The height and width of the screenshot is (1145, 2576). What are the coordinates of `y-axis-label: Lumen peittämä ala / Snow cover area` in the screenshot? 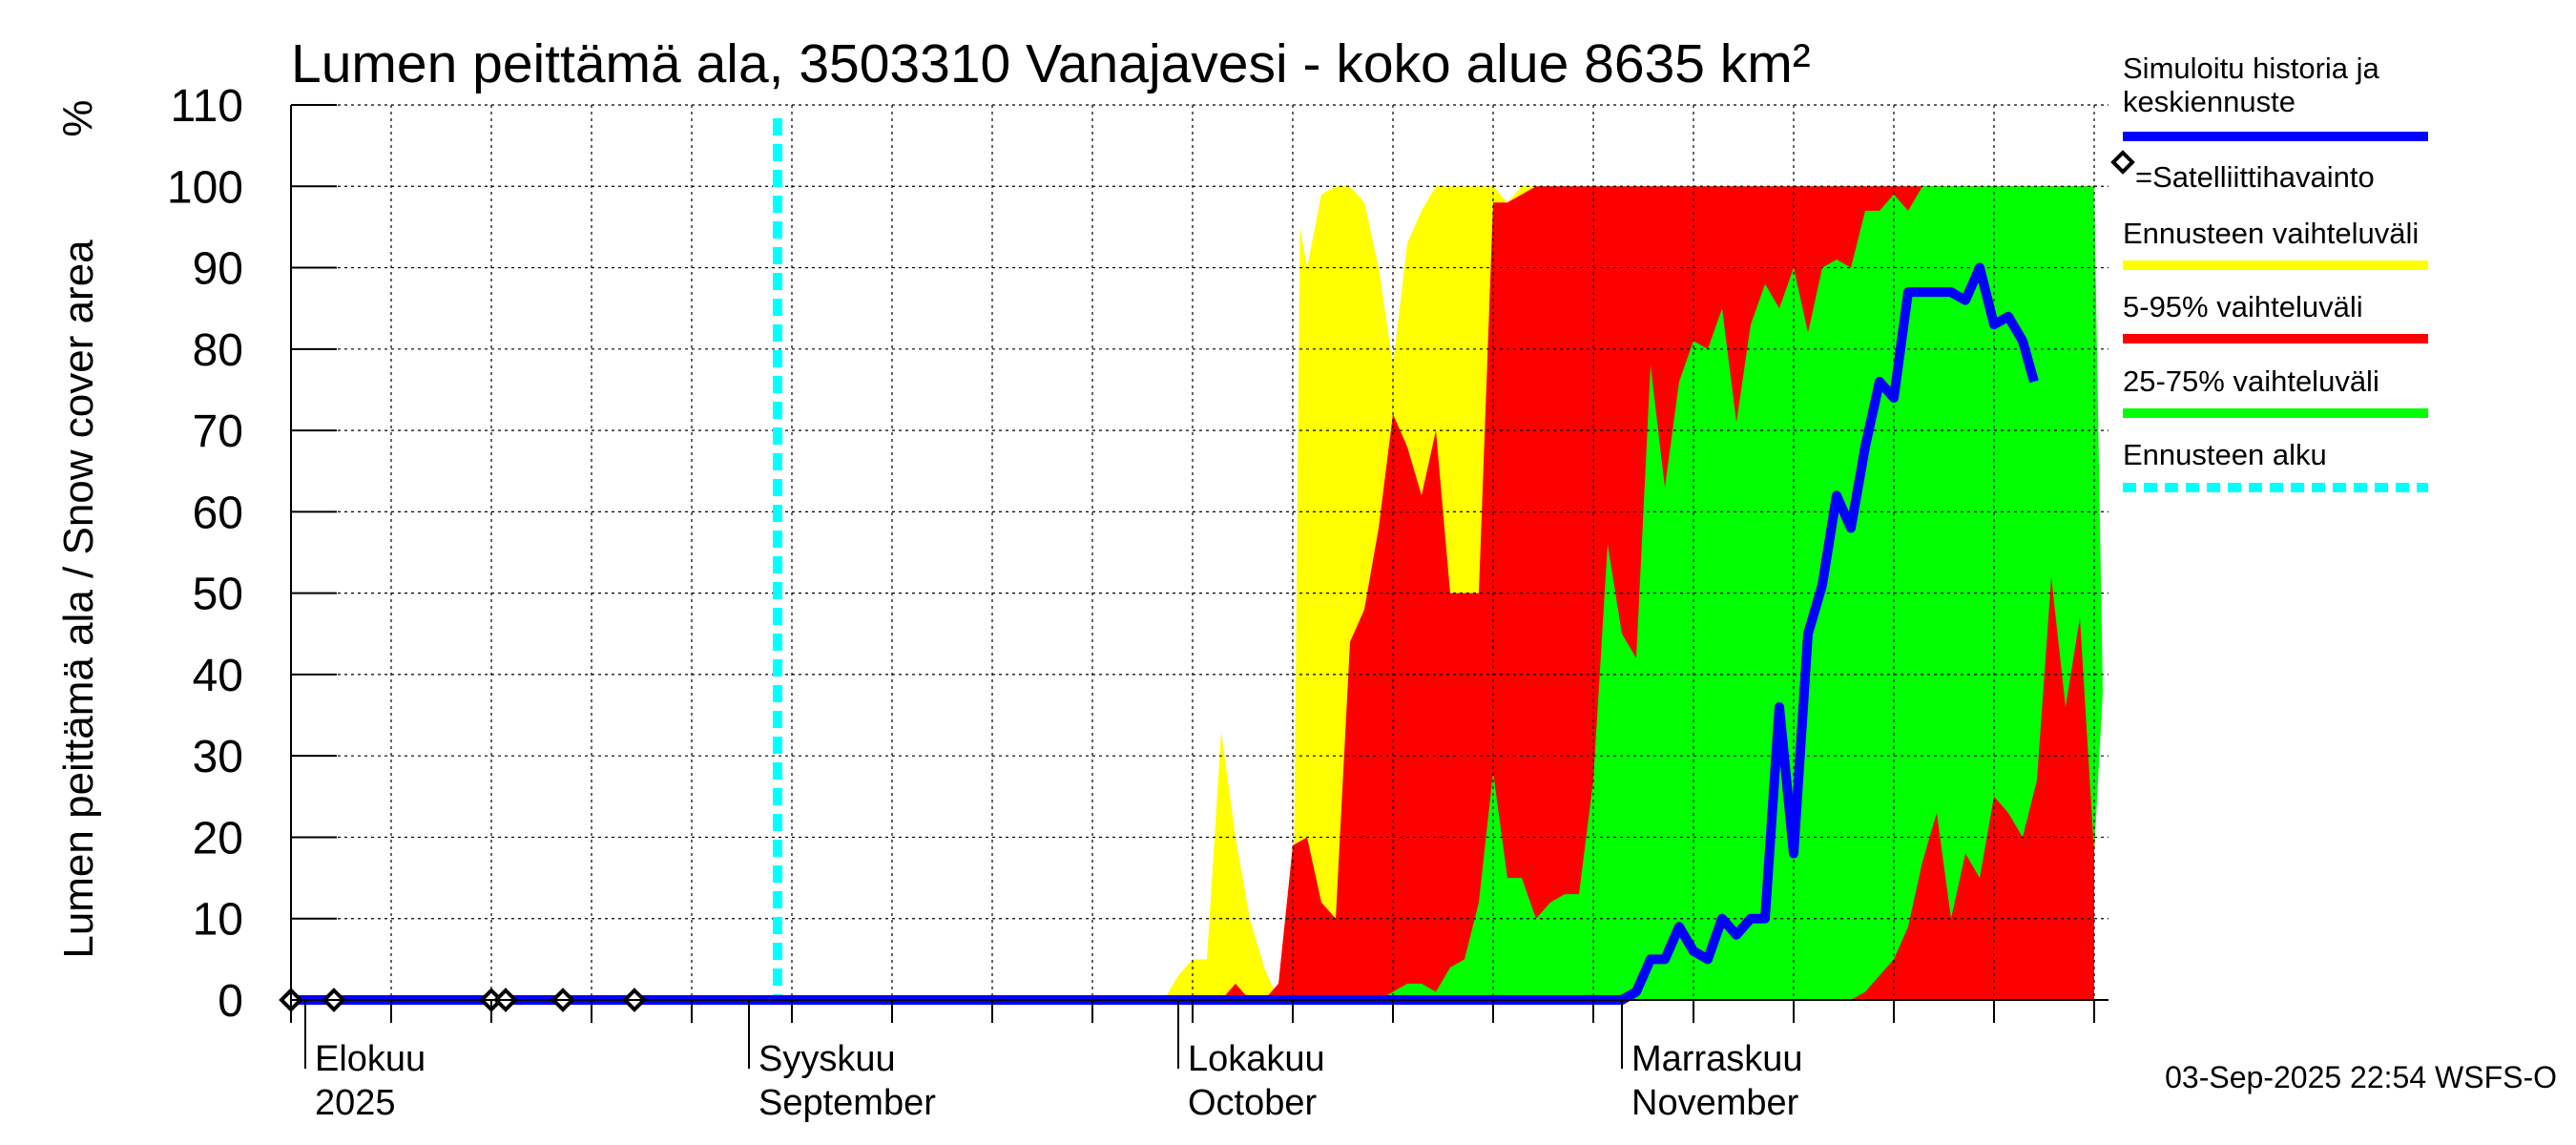 It's located at (78, 599).